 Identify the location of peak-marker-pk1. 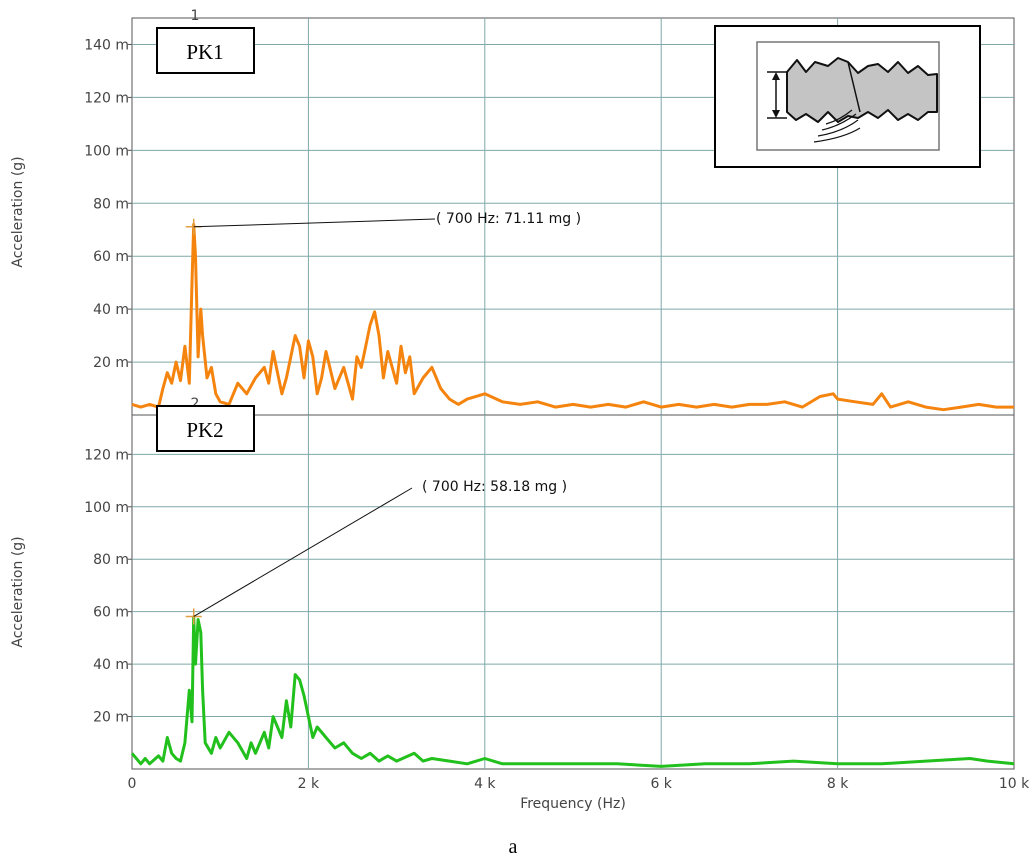
(310, 226).